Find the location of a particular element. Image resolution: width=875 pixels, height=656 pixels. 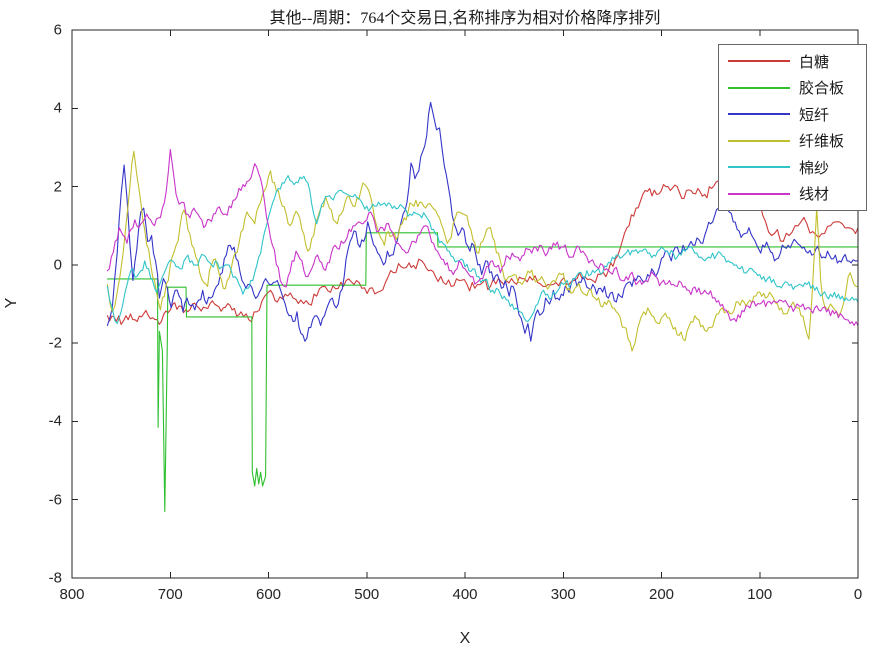

x-tick-label-200: 200 is located at coordinates (661, 594).